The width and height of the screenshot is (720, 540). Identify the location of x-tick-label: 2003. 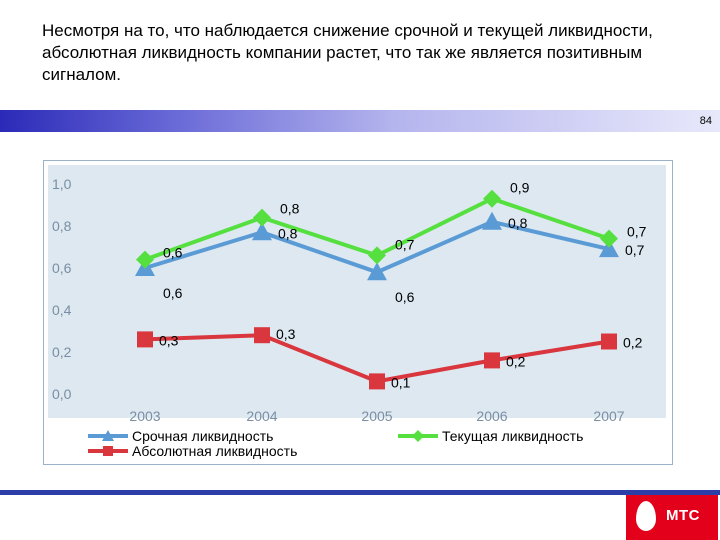
(144, 416).